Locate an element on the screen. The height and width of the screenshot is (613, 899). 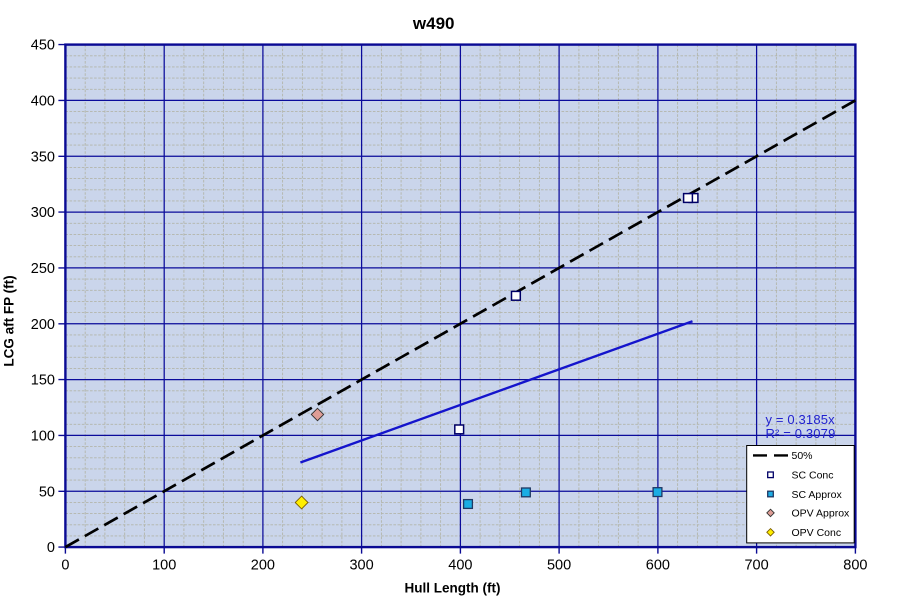
svg-text: 700 is located at coordinates (756, 566).